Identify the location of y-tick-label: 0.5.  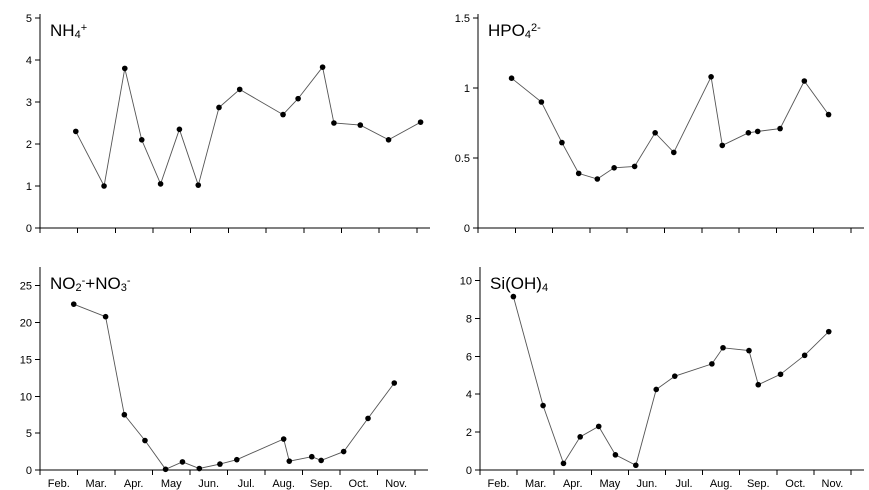
(462, 159).